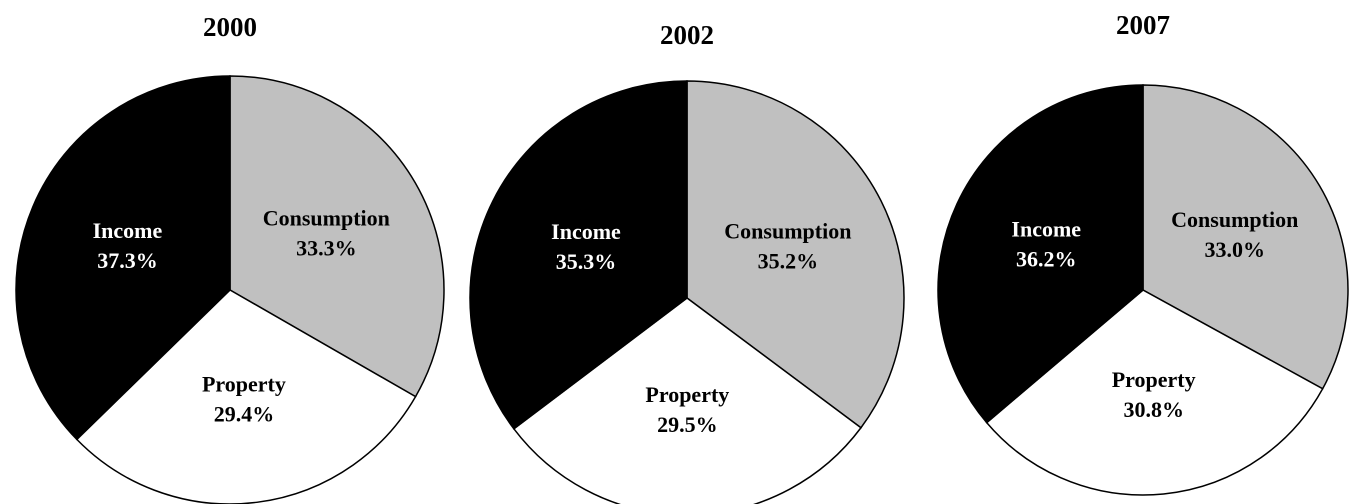 The image size is (1350, 504). I want to click on slice-value-label: 29.5%, so click(687, 424).